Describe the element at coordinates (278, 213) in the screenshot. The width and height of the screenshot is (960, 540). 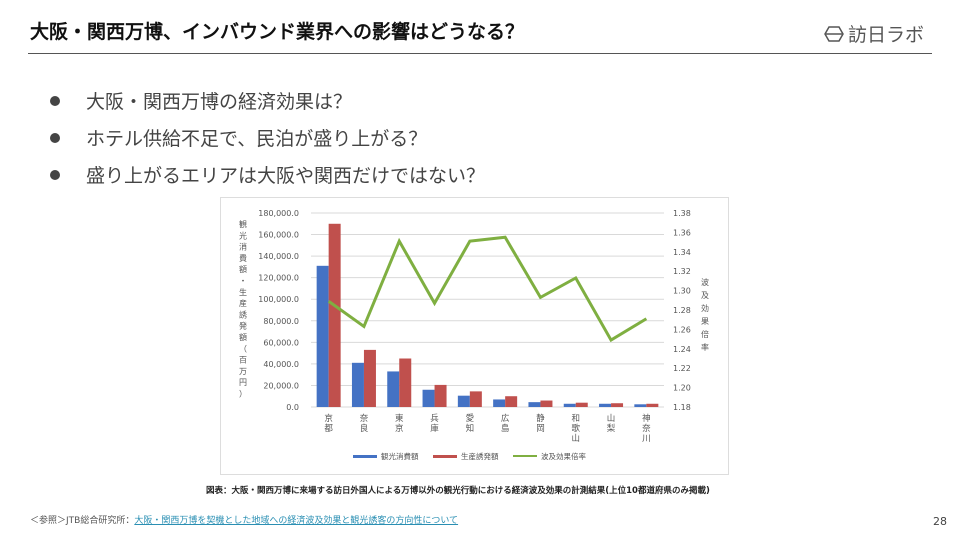
I see `y-tick-label: 180,000.0` at that location.